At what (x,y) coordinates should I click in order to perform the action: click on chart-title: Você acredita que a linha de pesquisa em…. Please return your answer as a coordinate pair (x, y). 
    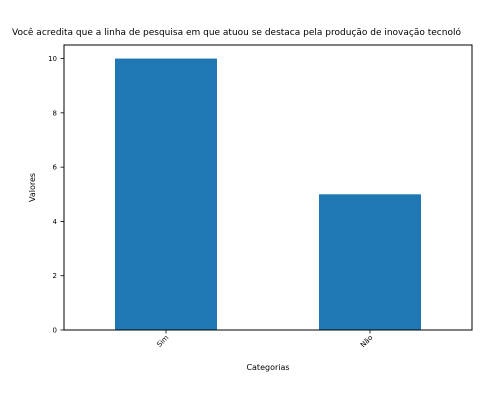
    Looking at the image, I should click on (236, 32).